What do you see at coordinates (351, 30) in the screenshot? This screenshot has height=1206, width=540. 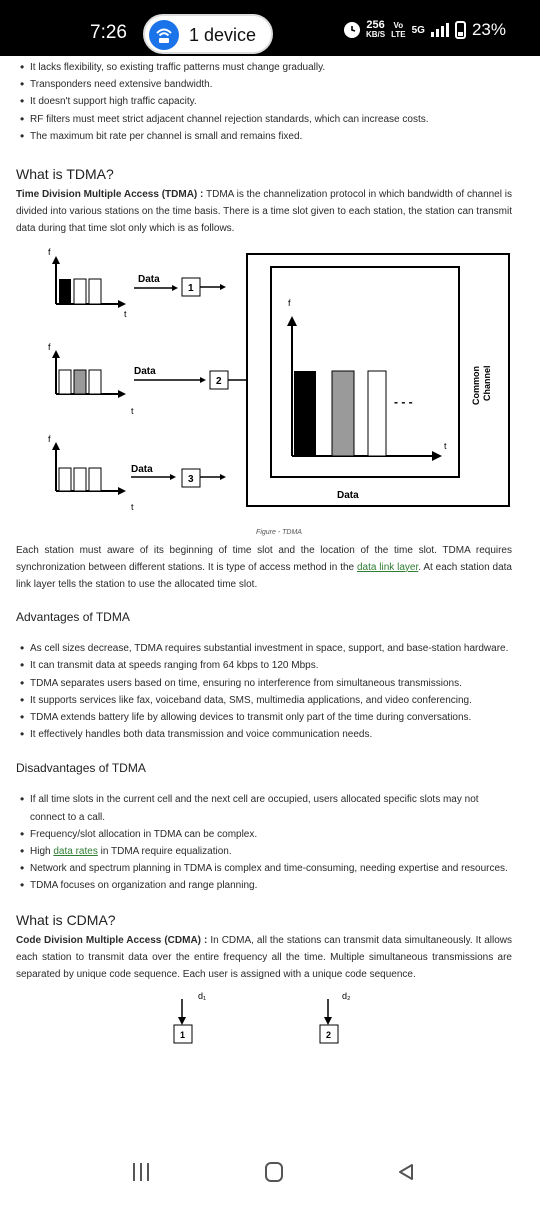 I see `alarm-icon` at bounding box center [351, 30].